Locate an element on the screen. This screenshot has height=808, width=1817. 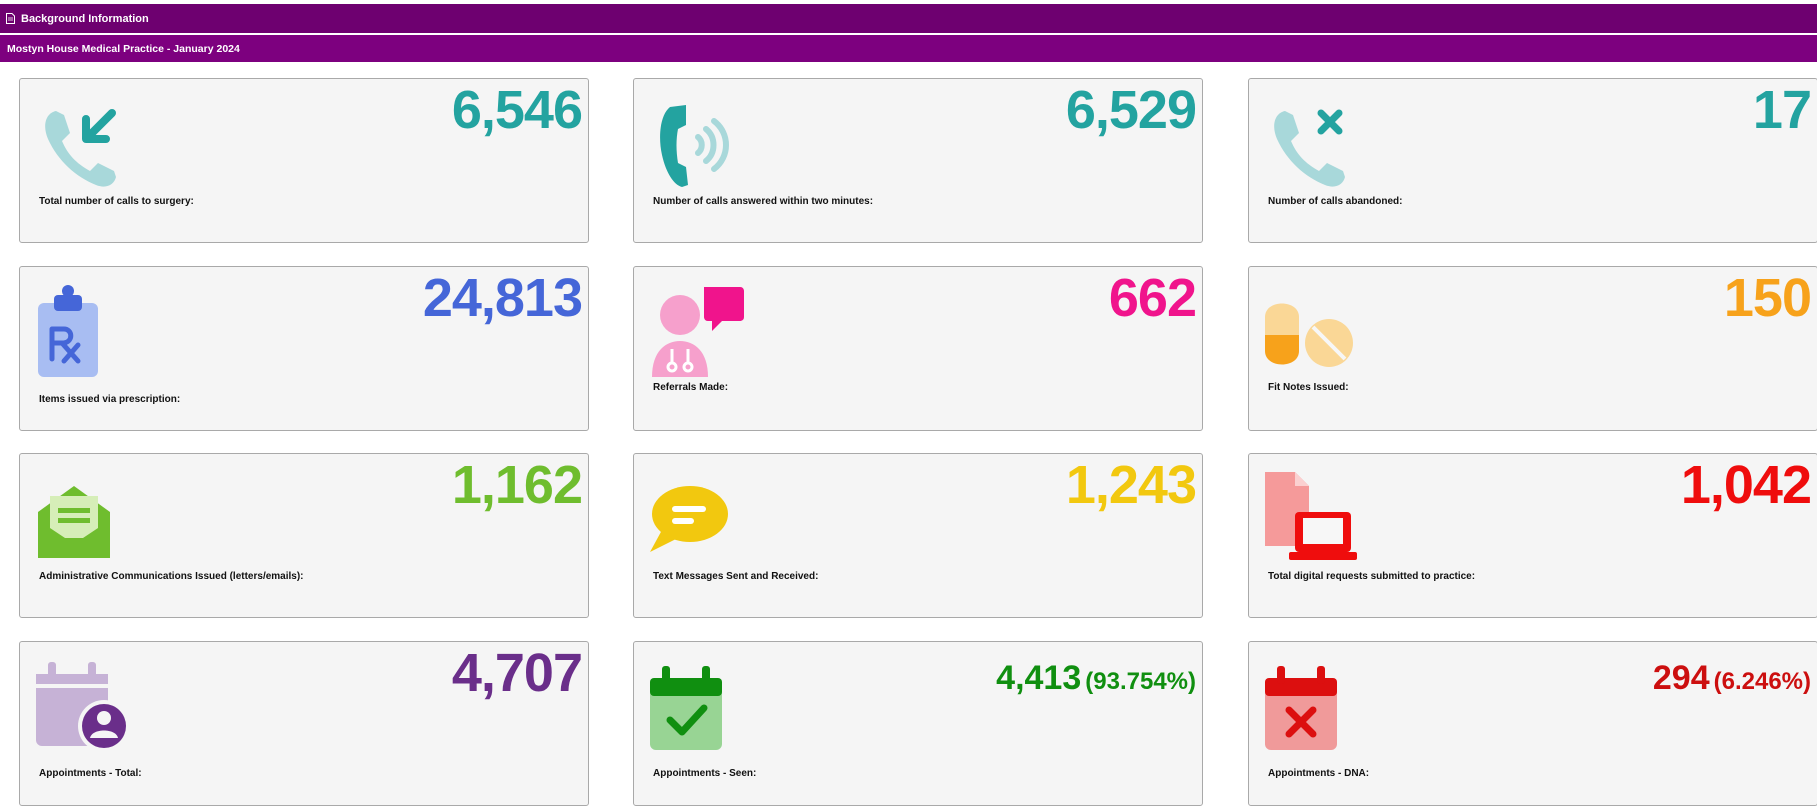
digital-request-icon is located at coordinates (1311, 516).